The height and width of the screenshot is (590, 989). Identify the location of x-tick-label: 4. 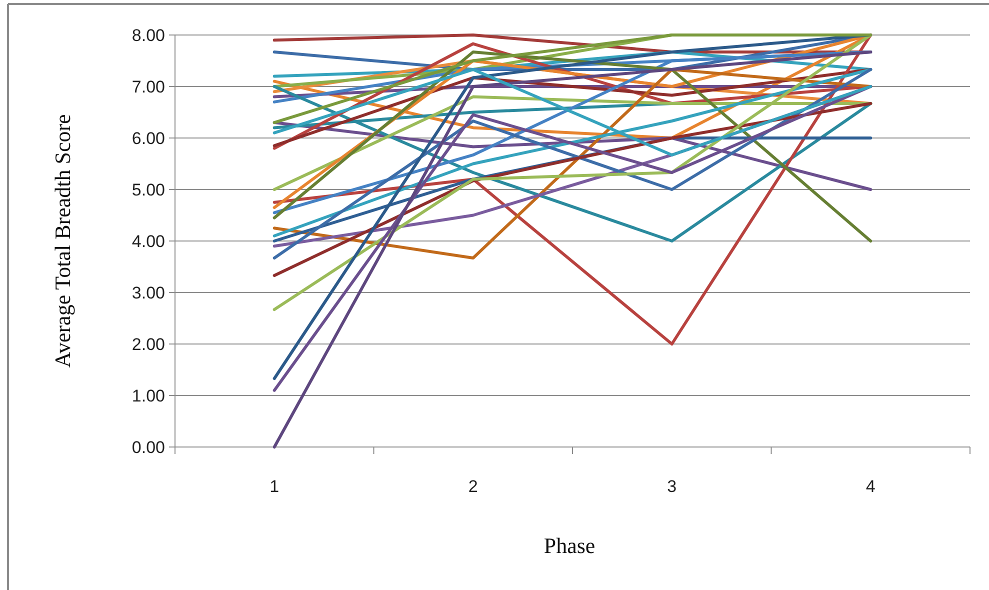
(871, 486).